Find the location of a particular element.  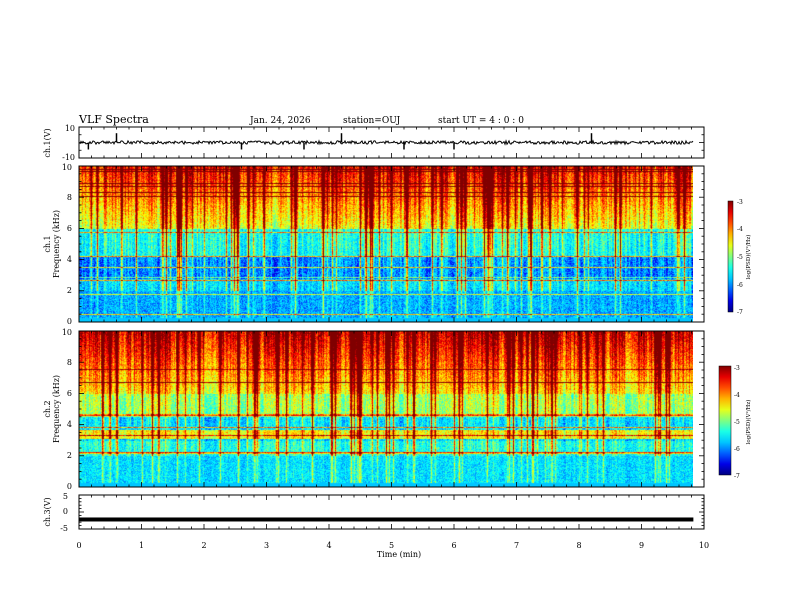

x-tick-label-9: 9 is located at coordinates (641, 545).